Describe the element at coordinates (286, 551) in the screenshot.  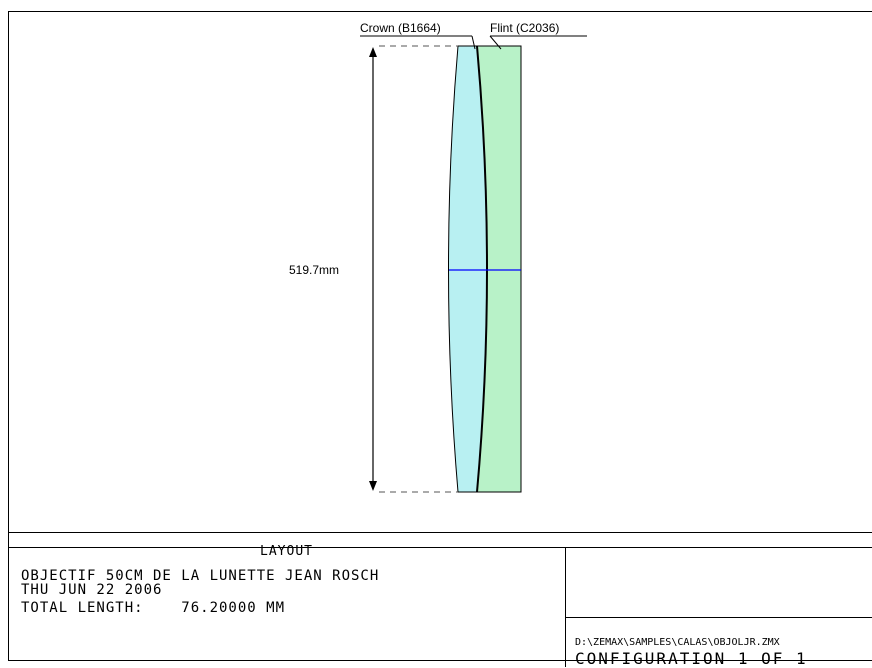
I see `layout-title: LAYOUT` at that location.